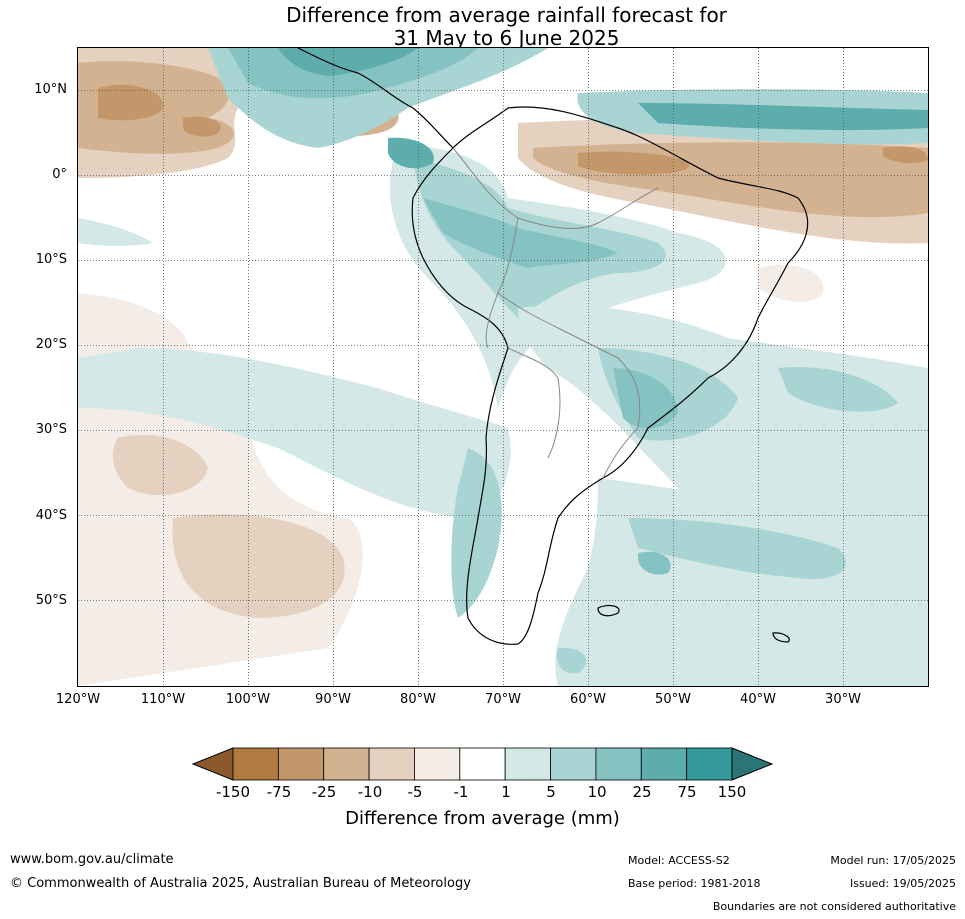 This screenshot has width=965, height=919. I want to click on lat-label-10s: 10°S, so click(51, 259).